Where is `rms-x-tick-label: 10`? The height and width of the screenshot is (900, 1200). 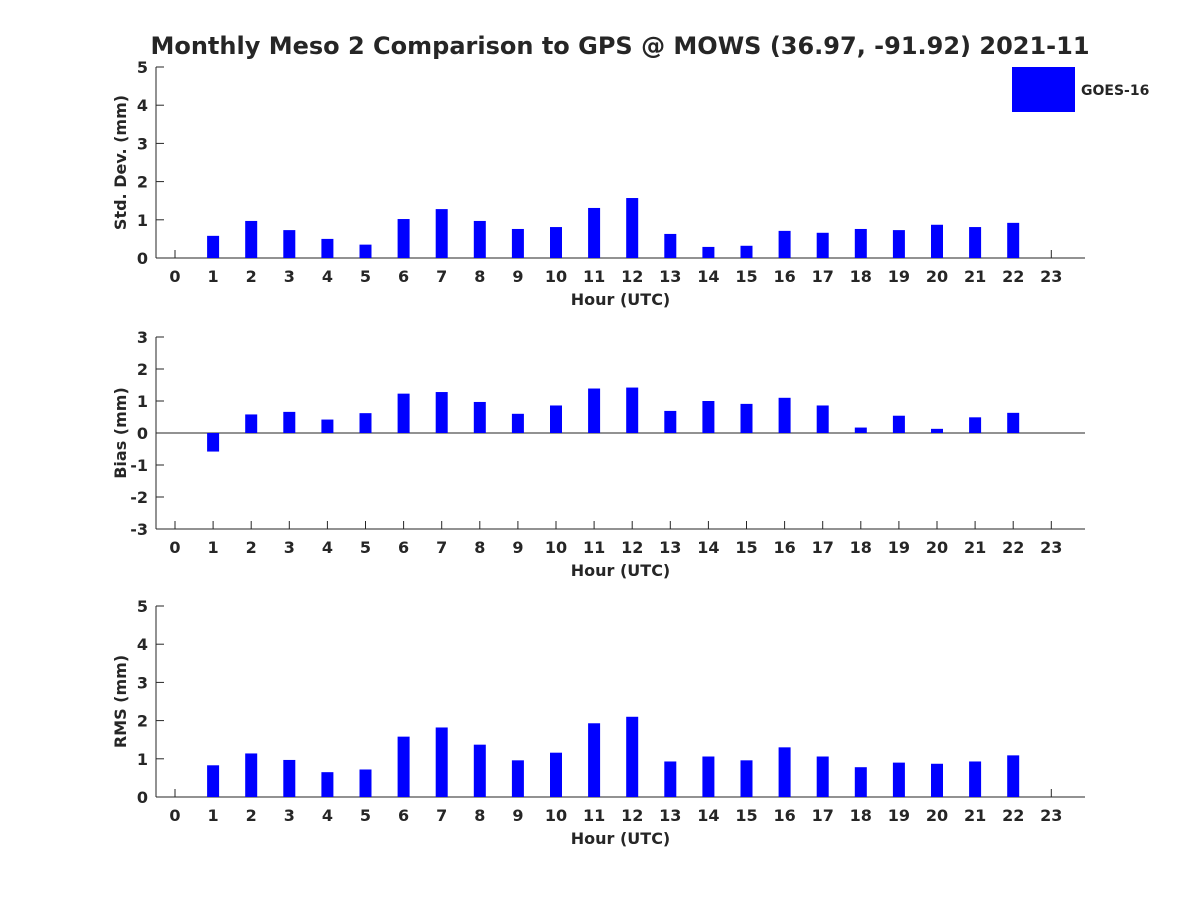 rms-x-tick-label: 10 is located at coordinates (556, 815).